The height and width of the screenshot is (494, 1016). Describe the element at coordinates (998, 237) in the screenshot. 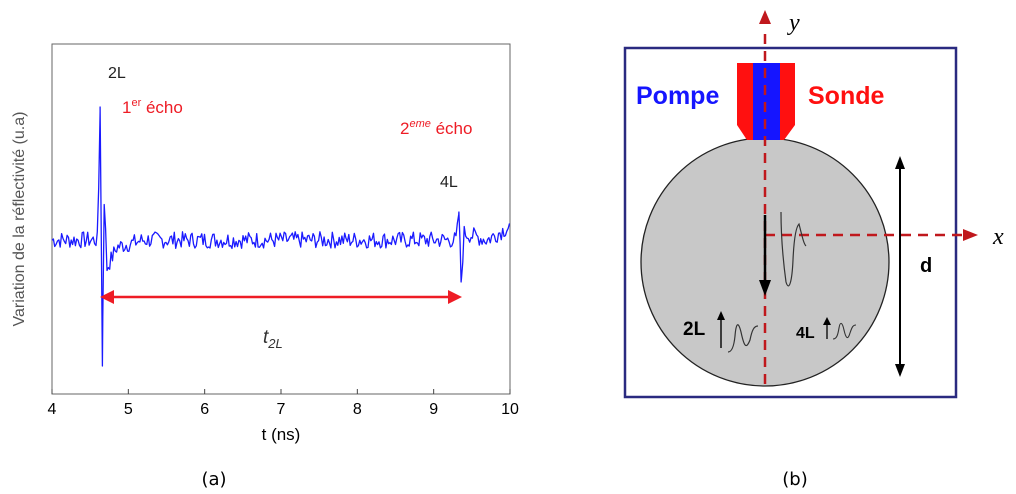

I see `x-axis-name: x` at that location.